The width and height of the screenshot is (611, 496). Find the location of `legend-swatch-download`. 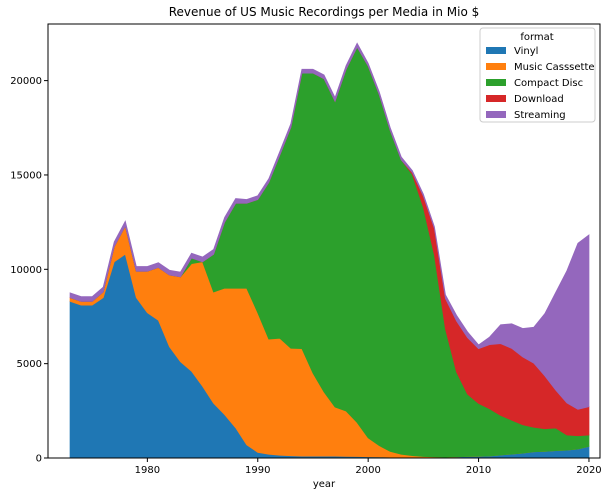

legend-swatch-download is located at coordinates (496, 98).